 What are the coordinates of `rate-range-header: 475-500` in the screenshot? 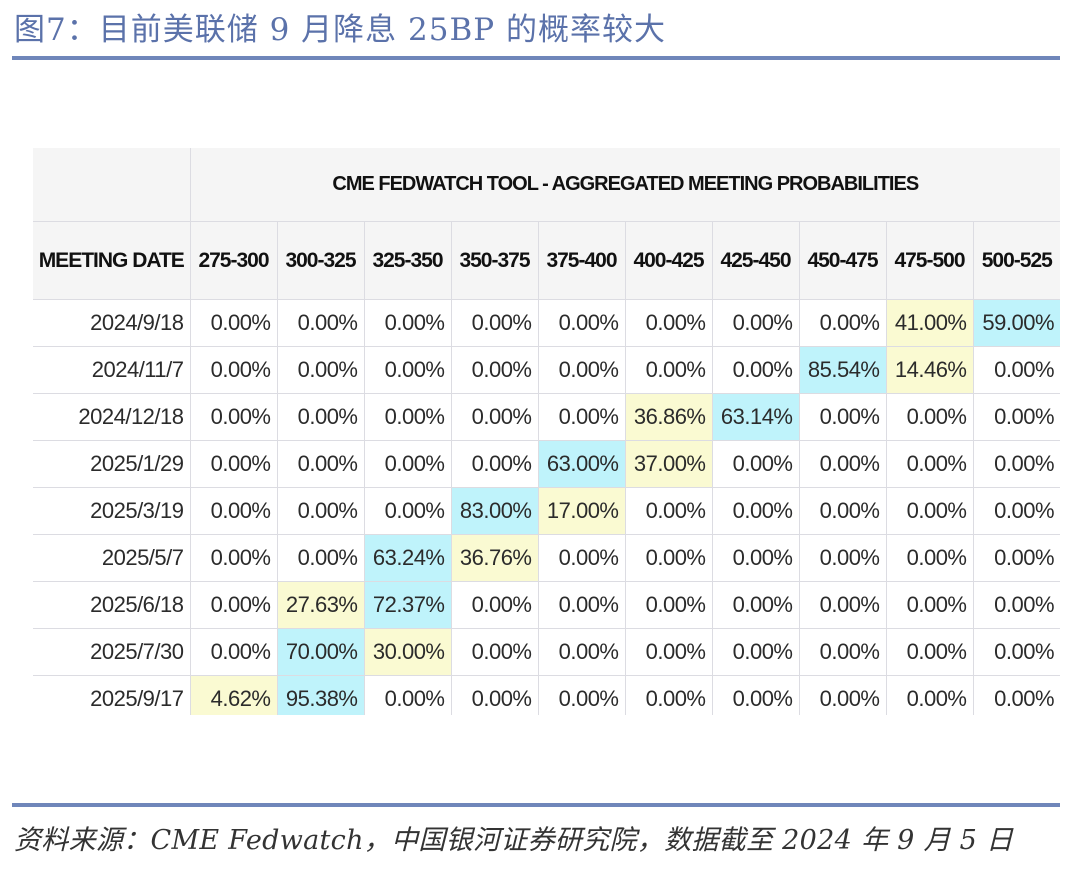 It's located at (929, 260).